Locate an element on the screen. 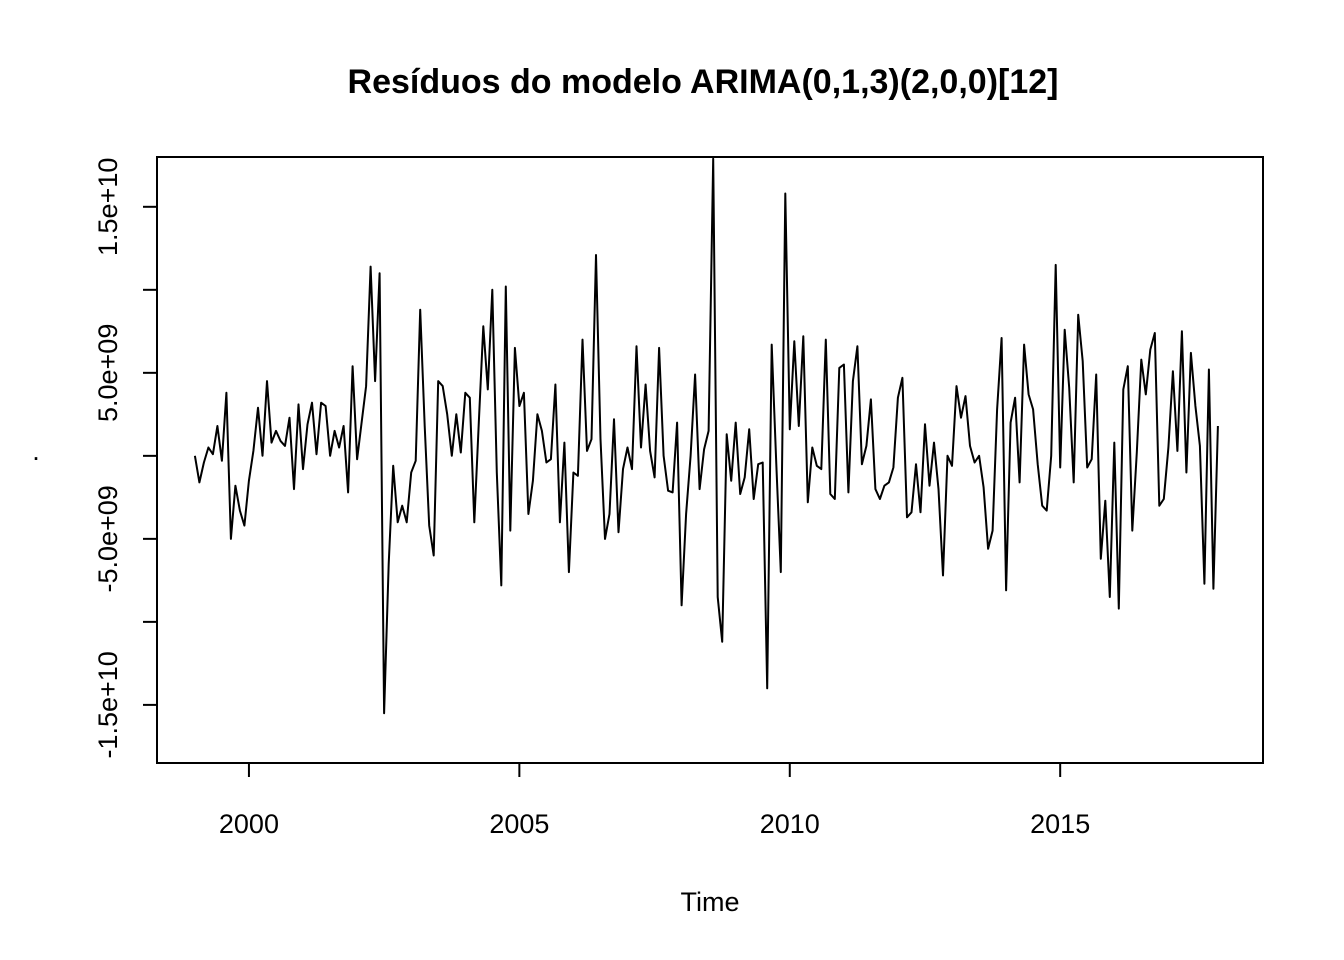 The height and width of the screenshot is (960, 1344). x-tick-label: 2000 is located at coordinates (249, 824).